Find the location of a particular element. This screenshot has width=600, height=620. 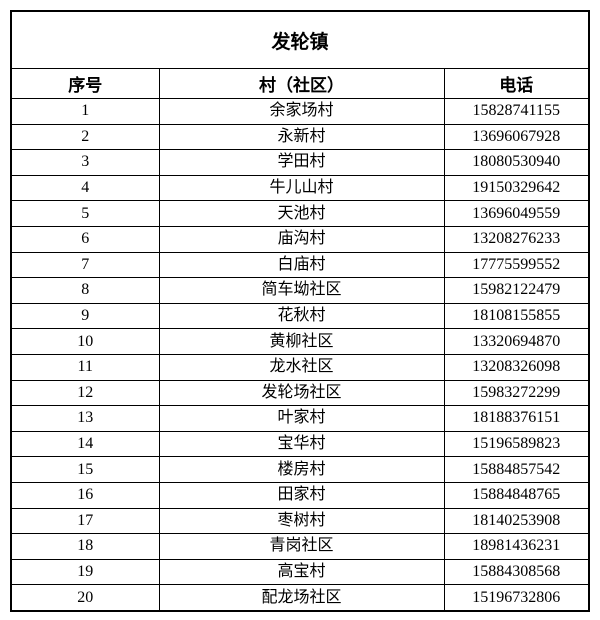

table-title: 发轮镇 is located at coordinates (300, 39).